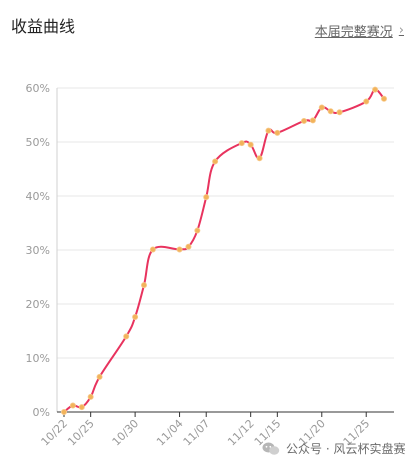  Describe the element at coordinates (43, 26) in the screenshot. I see `page-title: 收益曲线` at that location.